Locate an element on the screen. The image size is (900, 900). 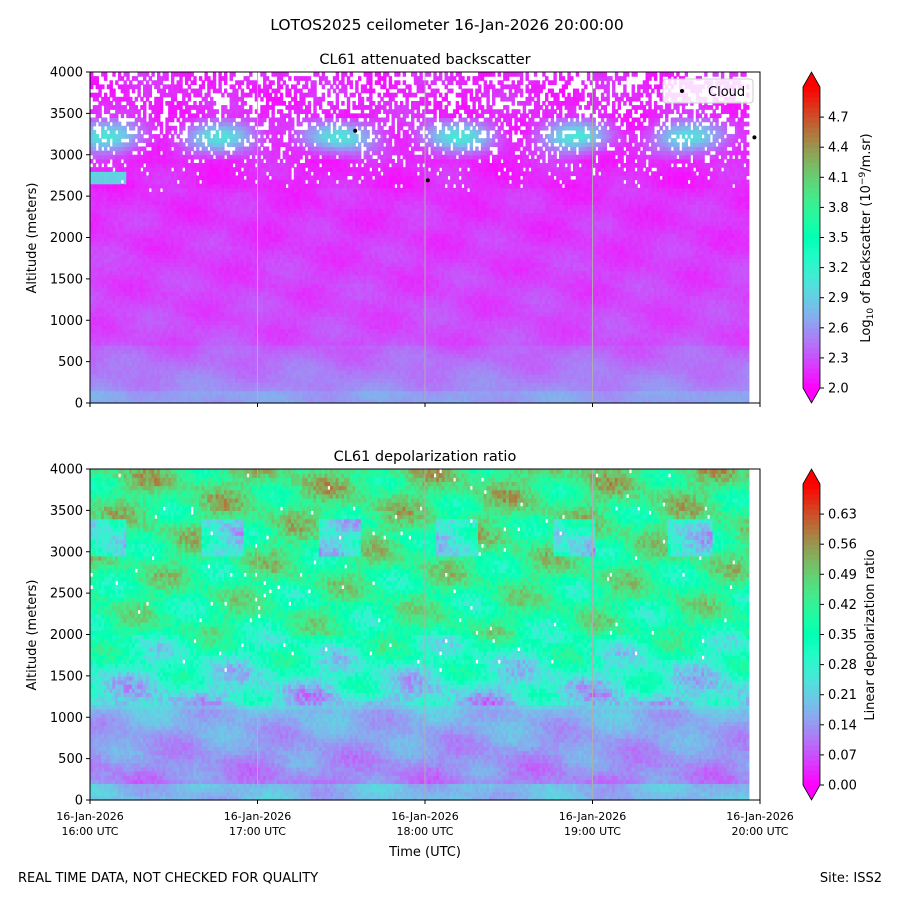
backscatter-title: CL61 attenuated backscatter is located at coordinates (424, 60).